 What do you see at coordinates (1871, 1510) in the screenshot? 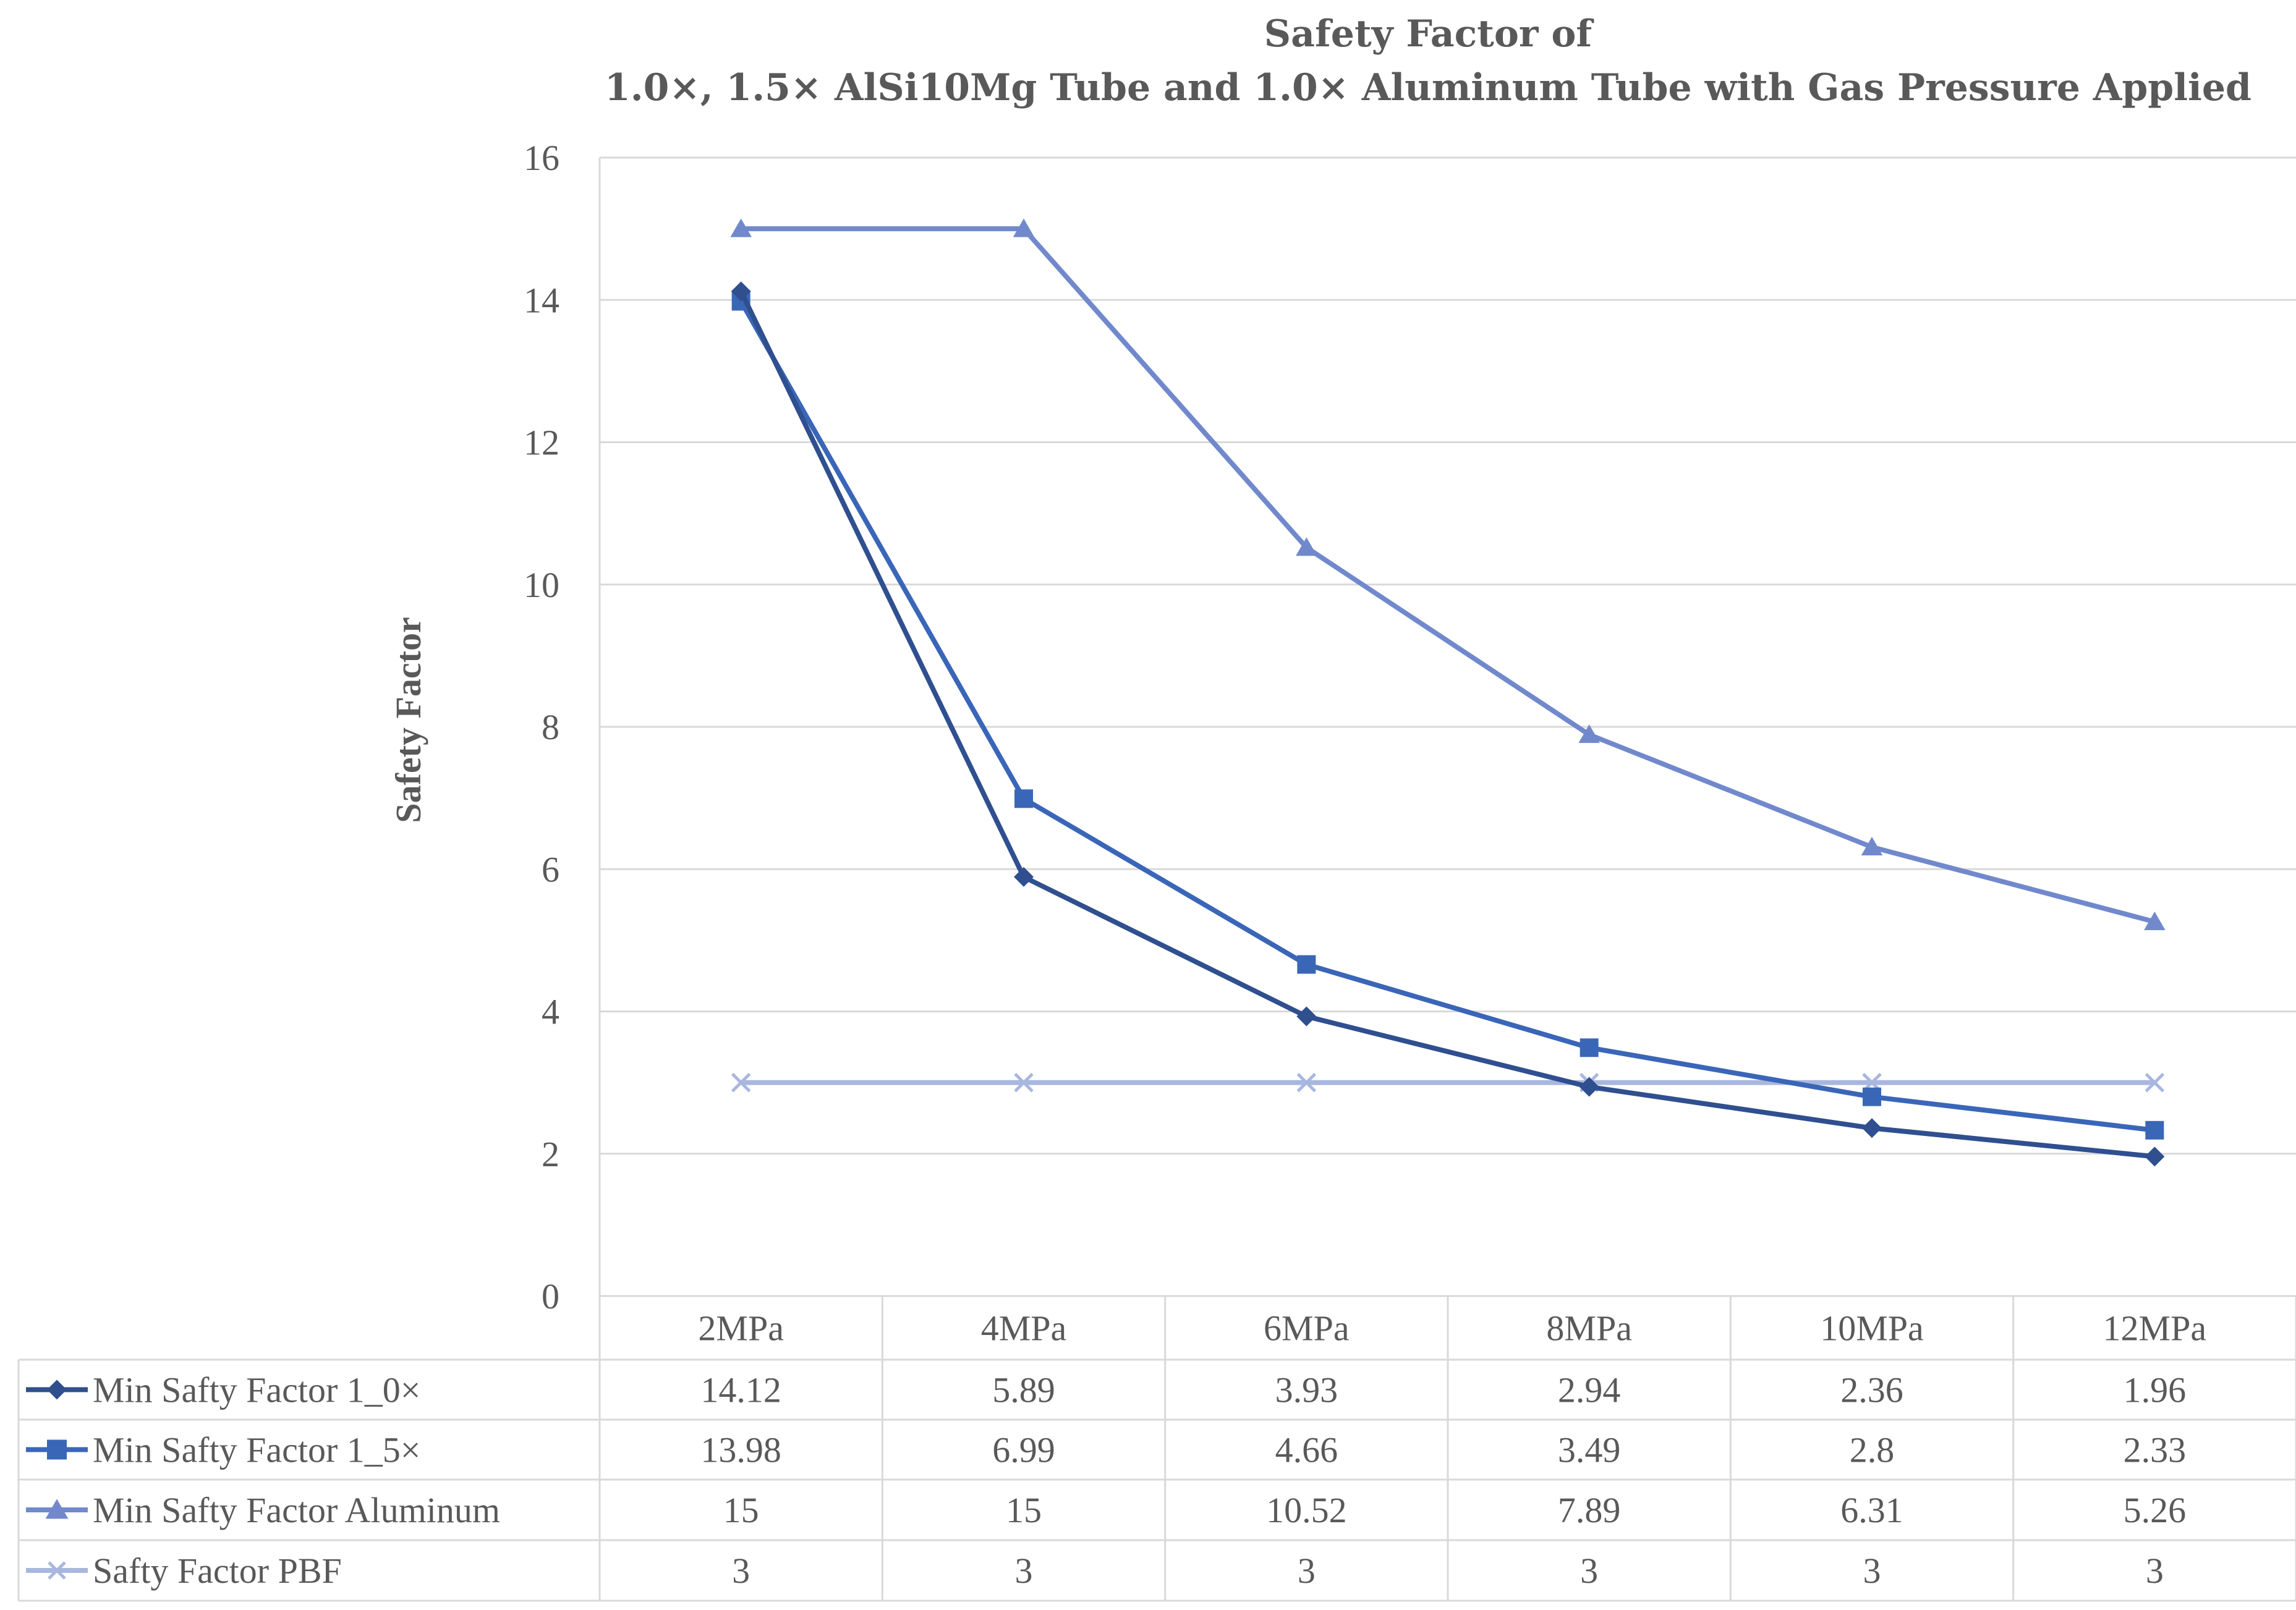
I see `table-cell-value: 6.31` at bounding box center [1871, 1510].